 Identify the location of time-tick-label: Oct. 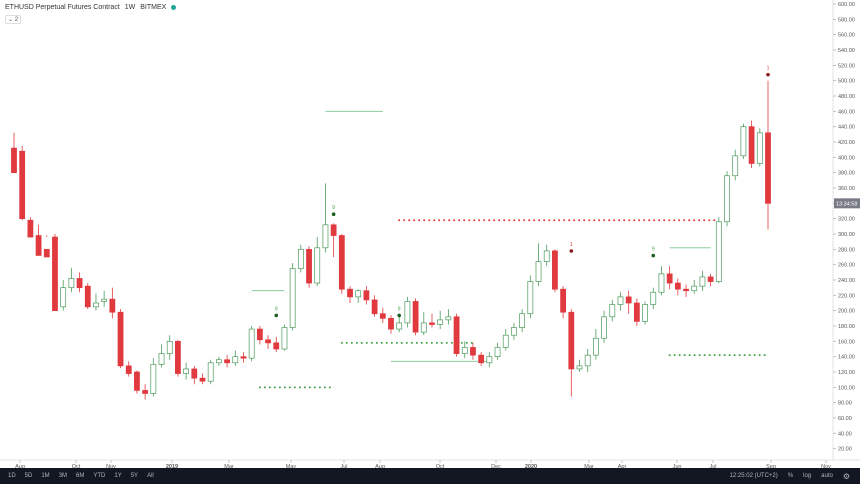
(76, 467).